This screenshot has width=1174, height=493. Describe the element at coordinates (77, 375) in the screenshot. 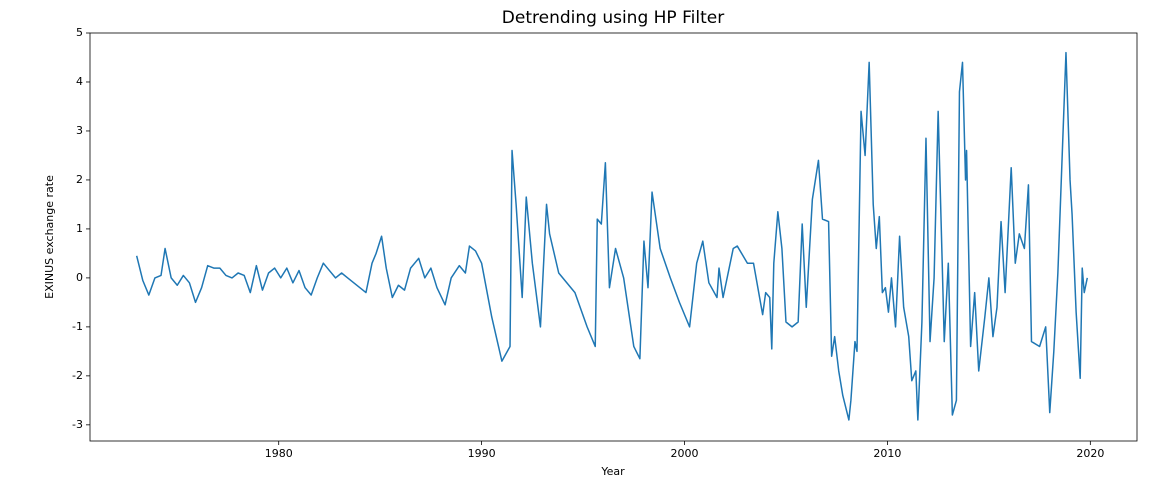

I see `y-tick-label: -2` at that location.